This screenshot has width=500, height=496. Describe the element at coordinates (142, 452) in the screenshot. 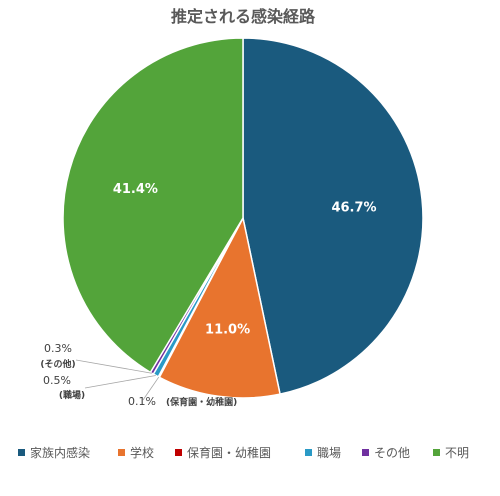

I see `legend-label-2: 学校` at that location.